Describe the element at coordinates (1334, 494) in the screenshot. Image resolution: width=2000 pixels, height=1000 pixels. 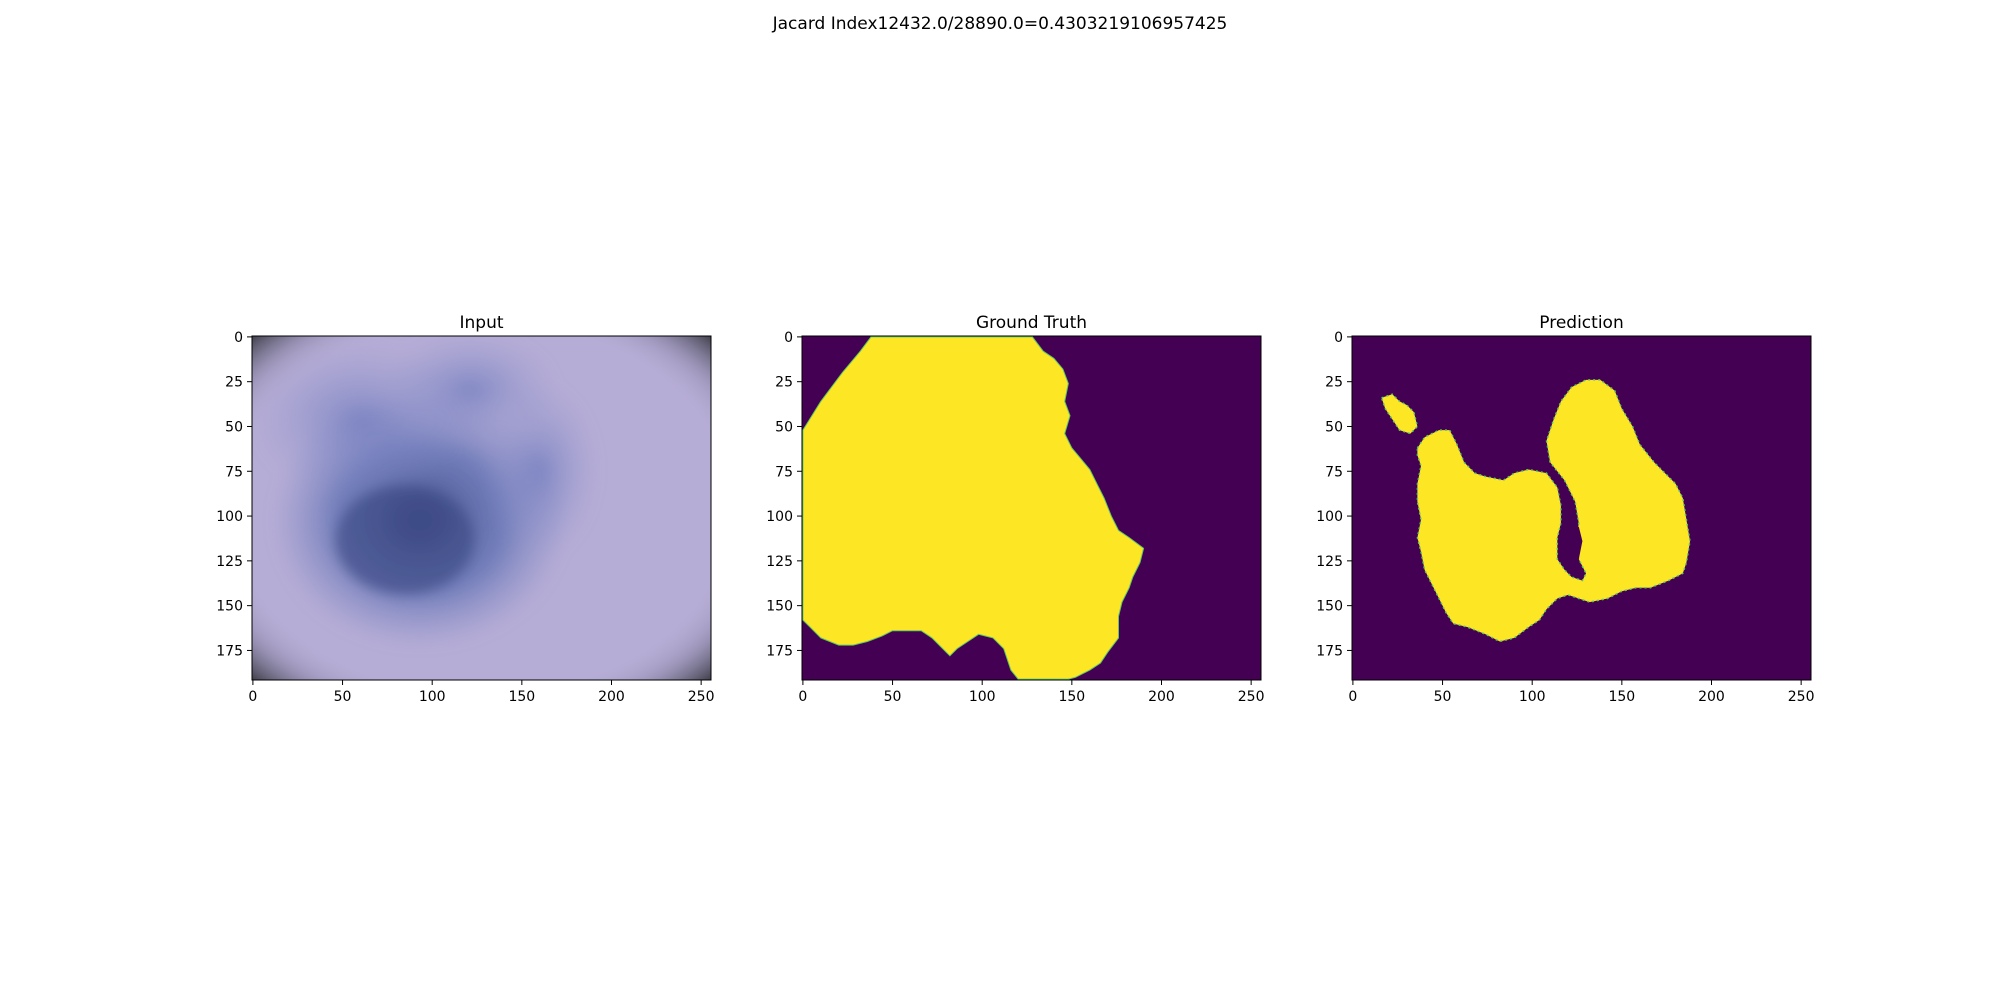
I see `prediction-y-axis: 0 25 50 75 100 125 150 175` at that location.